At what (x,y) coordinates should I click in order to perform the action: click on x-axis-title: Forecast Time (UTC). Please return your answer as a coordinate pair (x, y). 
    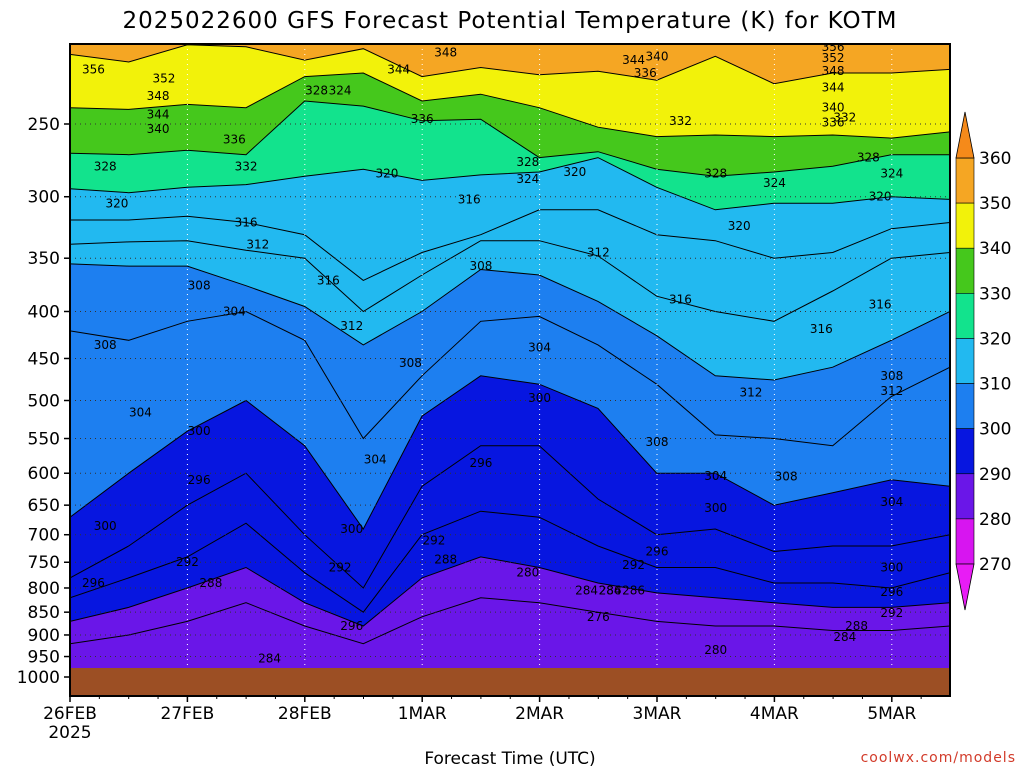
    Looking at the image, I should click on (509, 758).